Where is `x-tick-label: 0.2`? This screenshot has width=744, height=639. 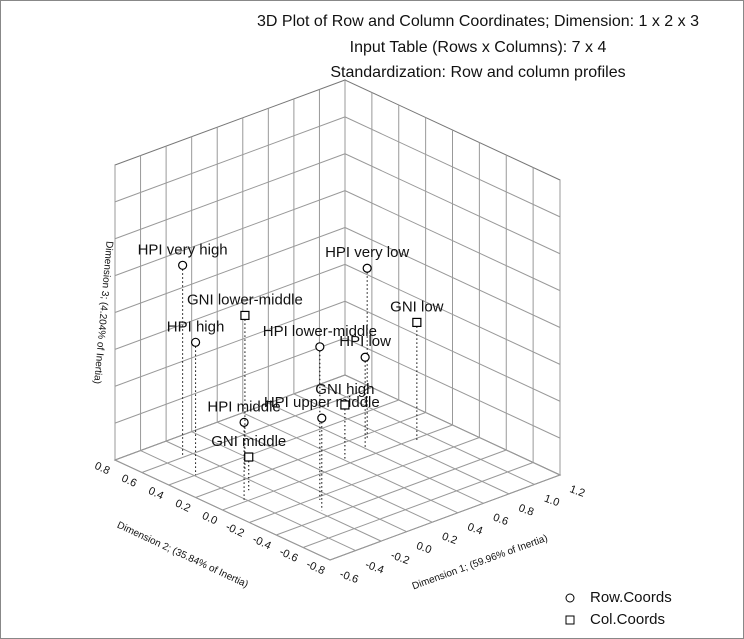
x-tick-label: 0.2 is located at coordinates (449, 538).